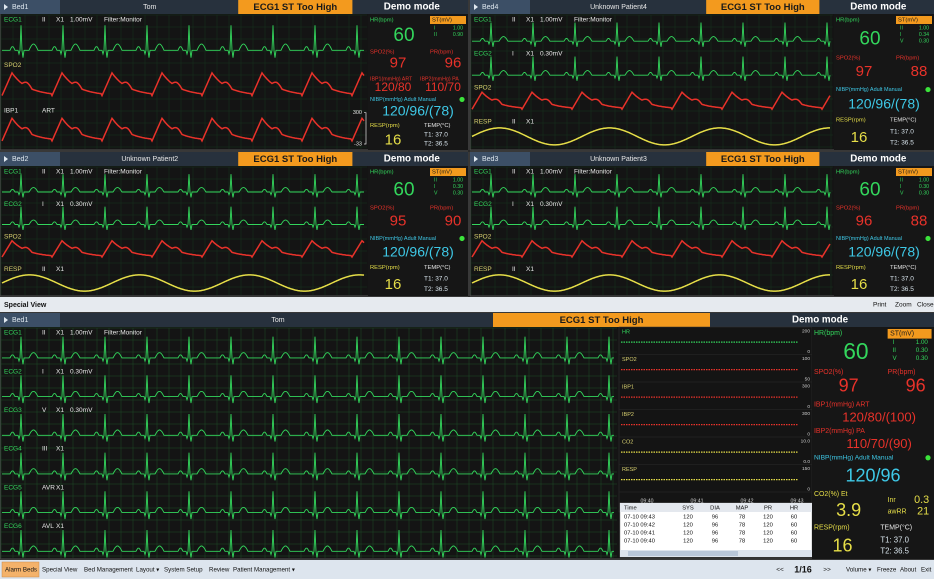  Describe the element at coordinates (919, 71) in the screenshot. I see `pr-value: 88` at that location.